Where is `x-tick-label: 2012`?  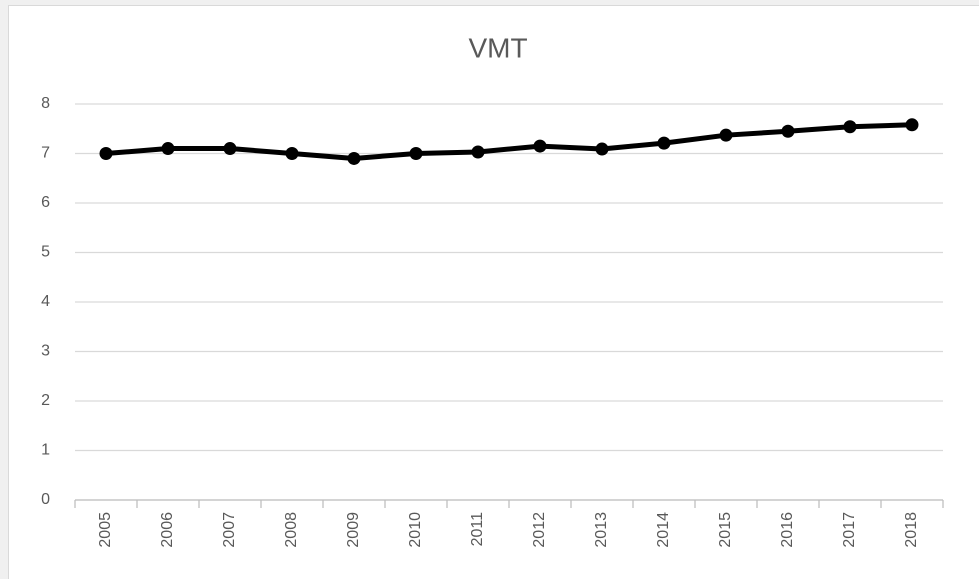
x-tick-label: 2012 is located at coordinates (539, 530).